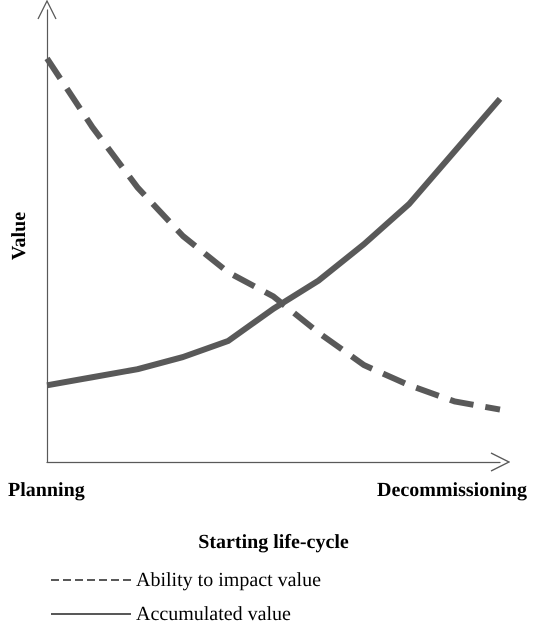 Image resolution: width=535 pixels, height=637 pixels. What do you see at coordinates (229, 580) in the screenshot?
I see `legend-label: Ability to impact value` at bounding box center [229, 580].